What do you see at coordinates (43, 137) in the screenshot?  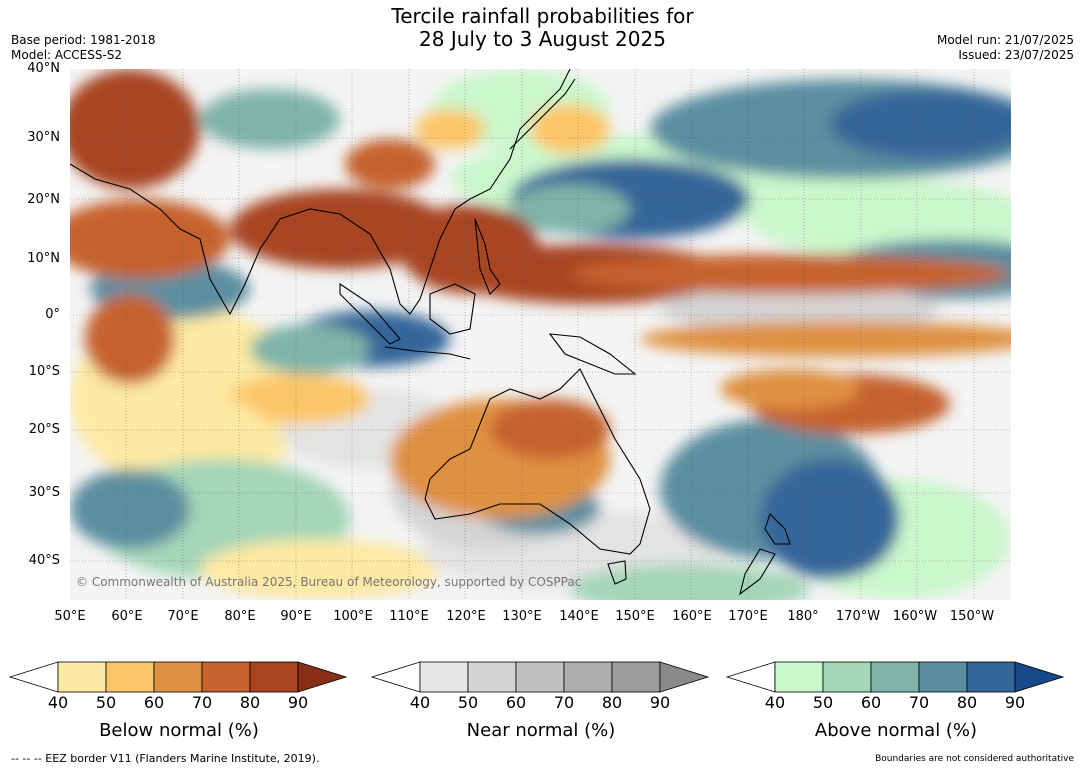 I see `lat-label: 30°N` at bounding box center [43, 137].